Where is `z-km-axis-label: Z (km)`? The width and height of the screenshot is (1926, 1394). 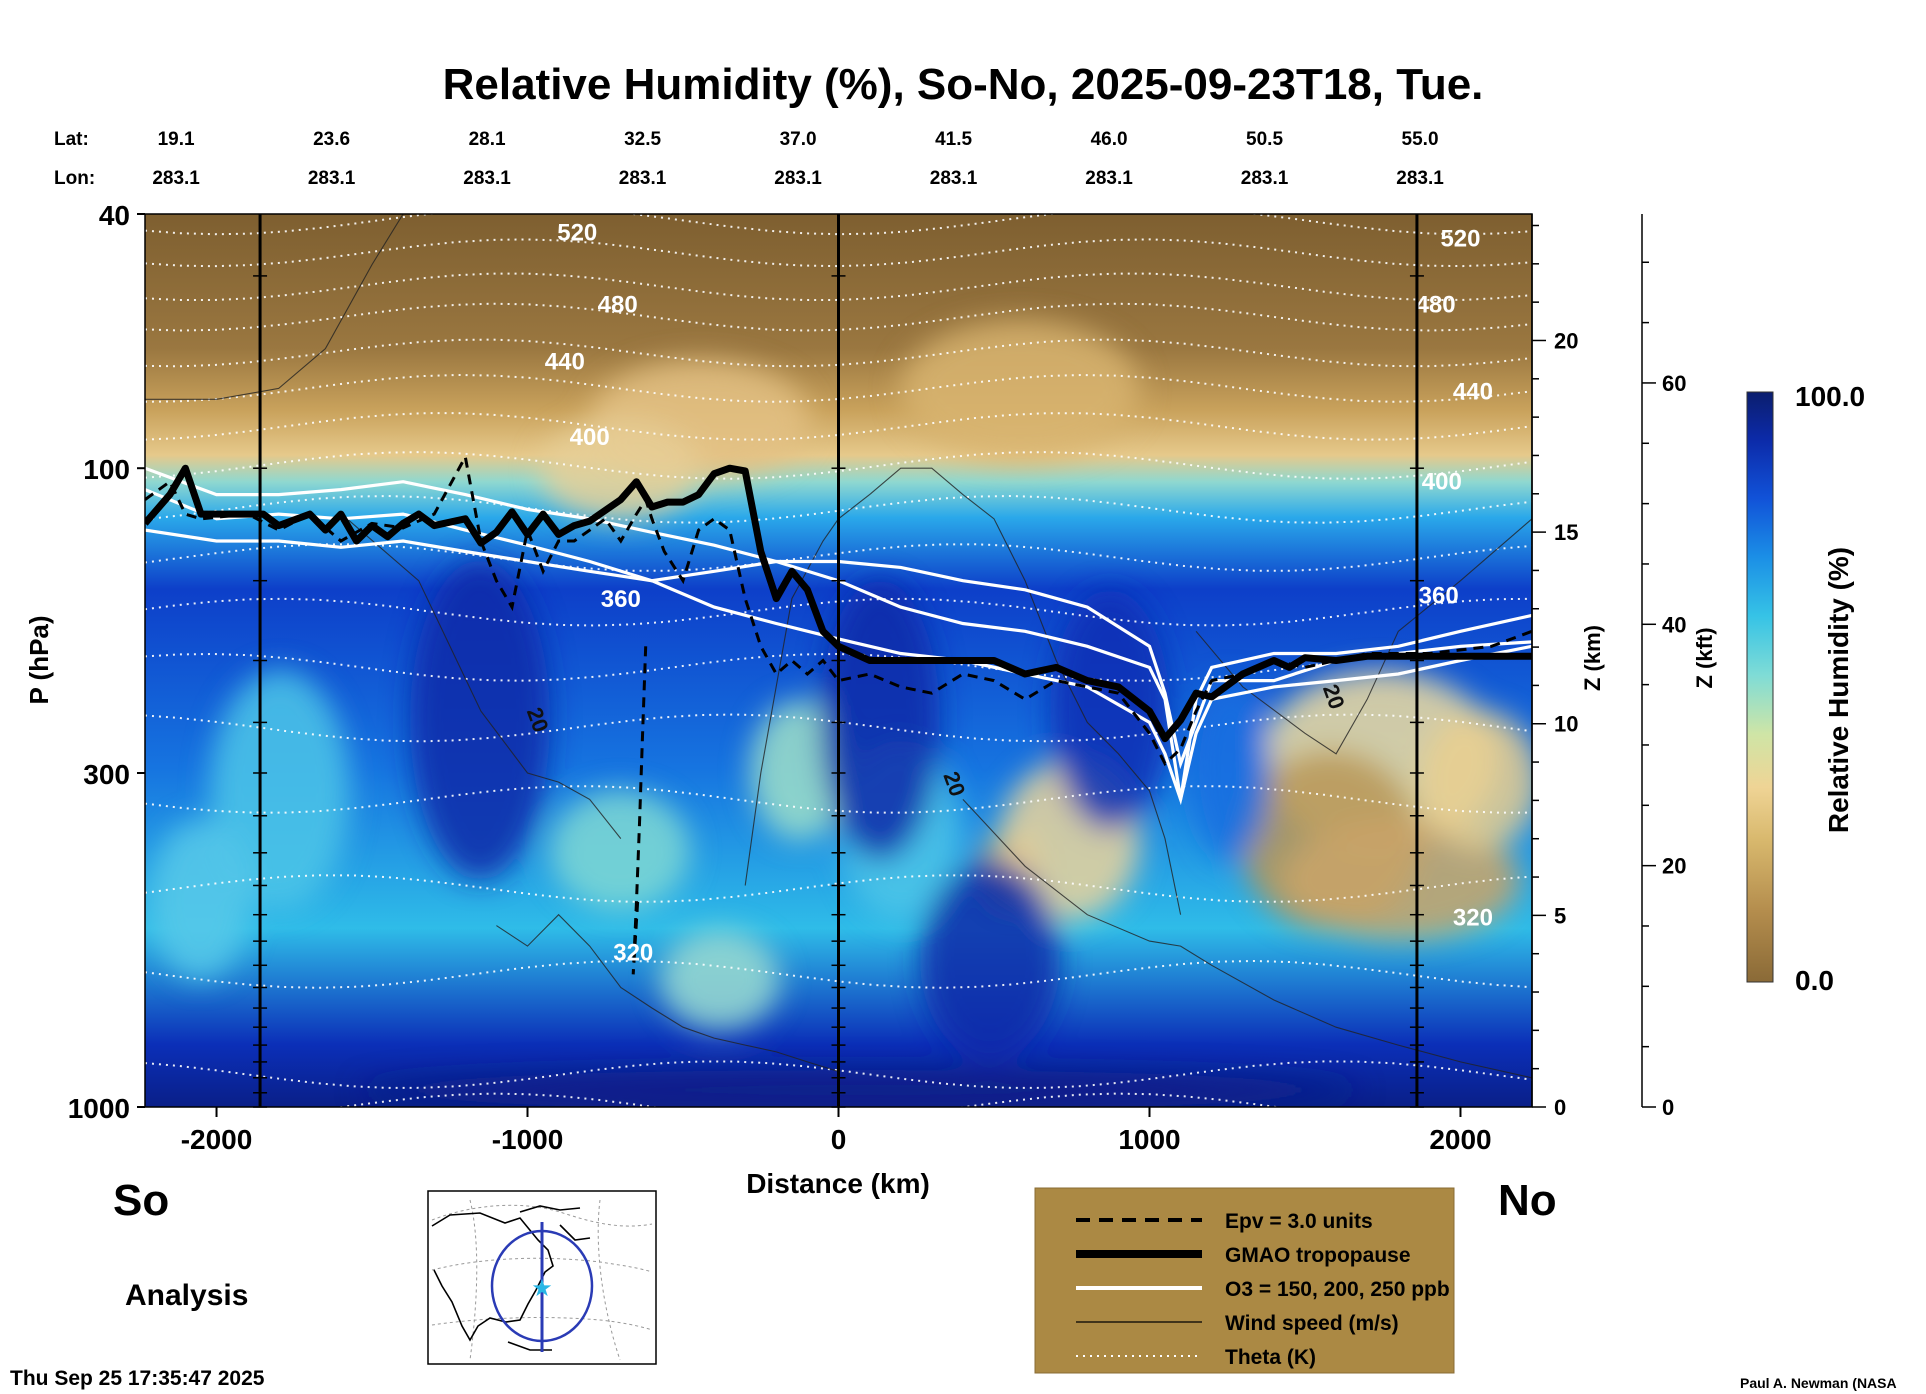 z-km-axis-label: Z (km) is located at coordinates (1592, 658).